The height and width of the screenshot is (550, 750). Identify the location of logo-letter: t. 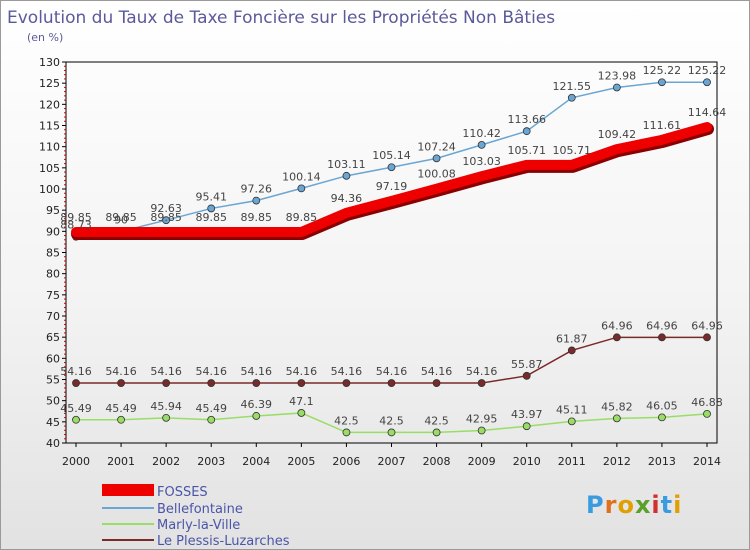
(667, 505).